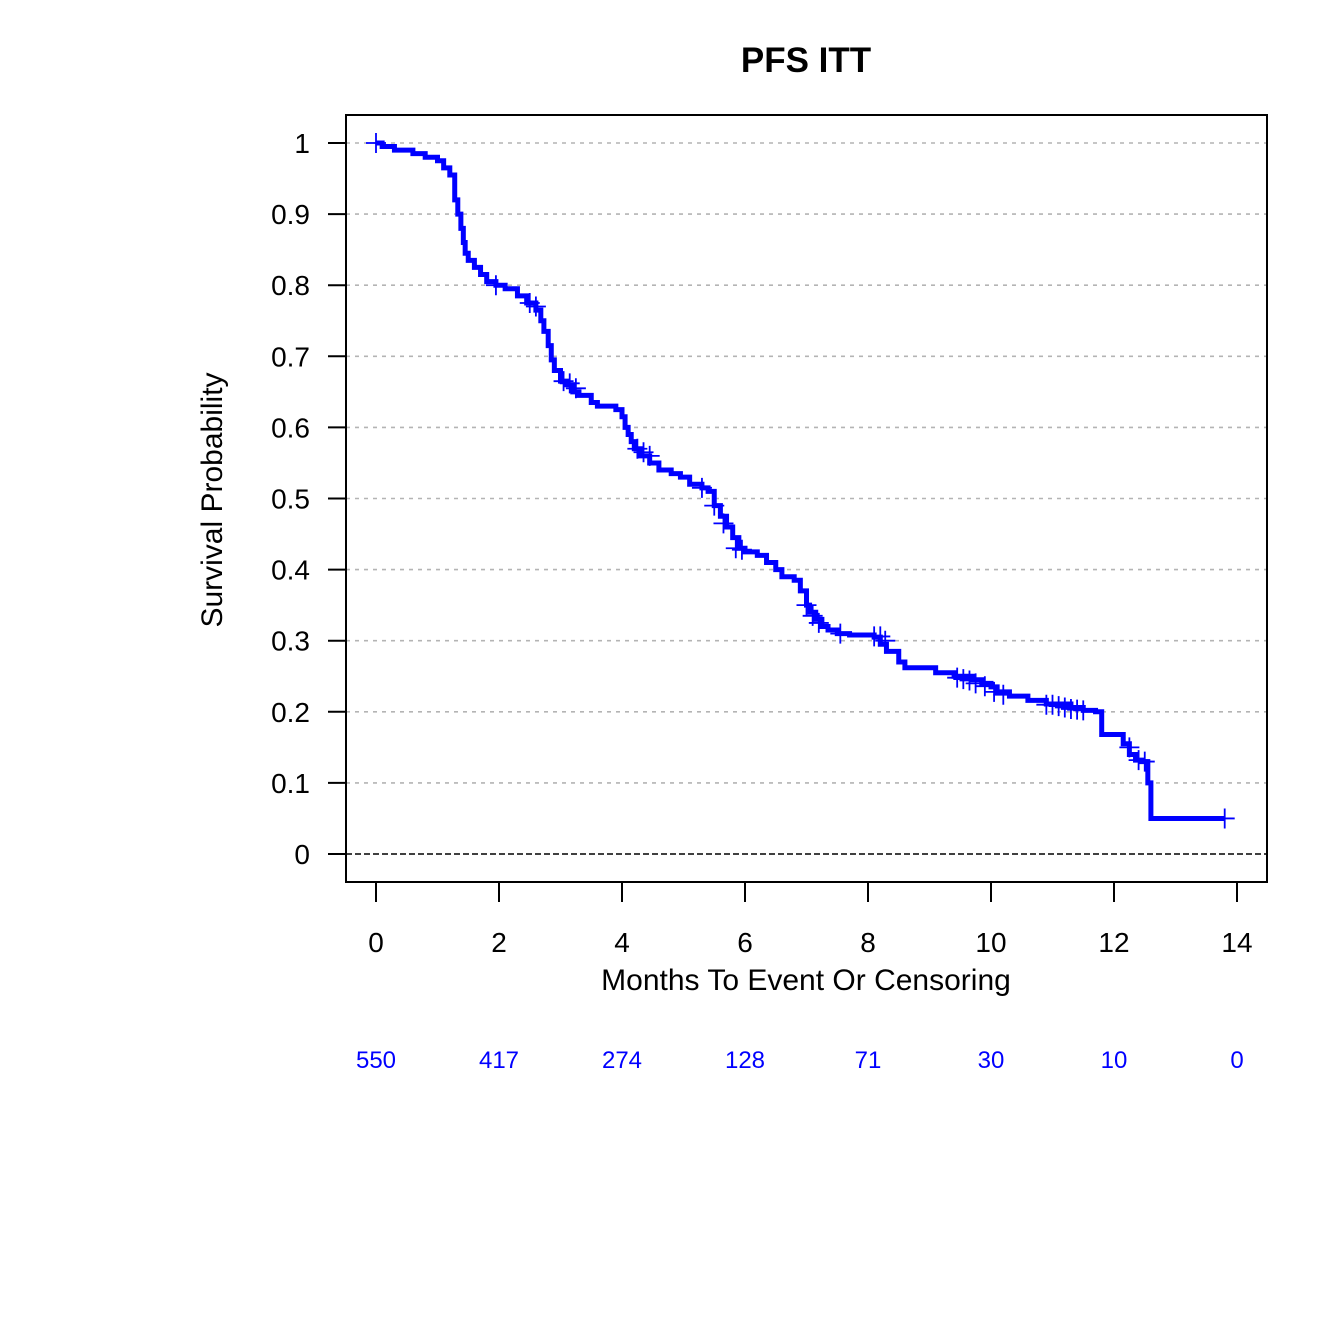 Image resolution: width=1344 pixels, height=1344 pixels. I want to click on y-tick-label-9: 0.9, so click(290, 214).